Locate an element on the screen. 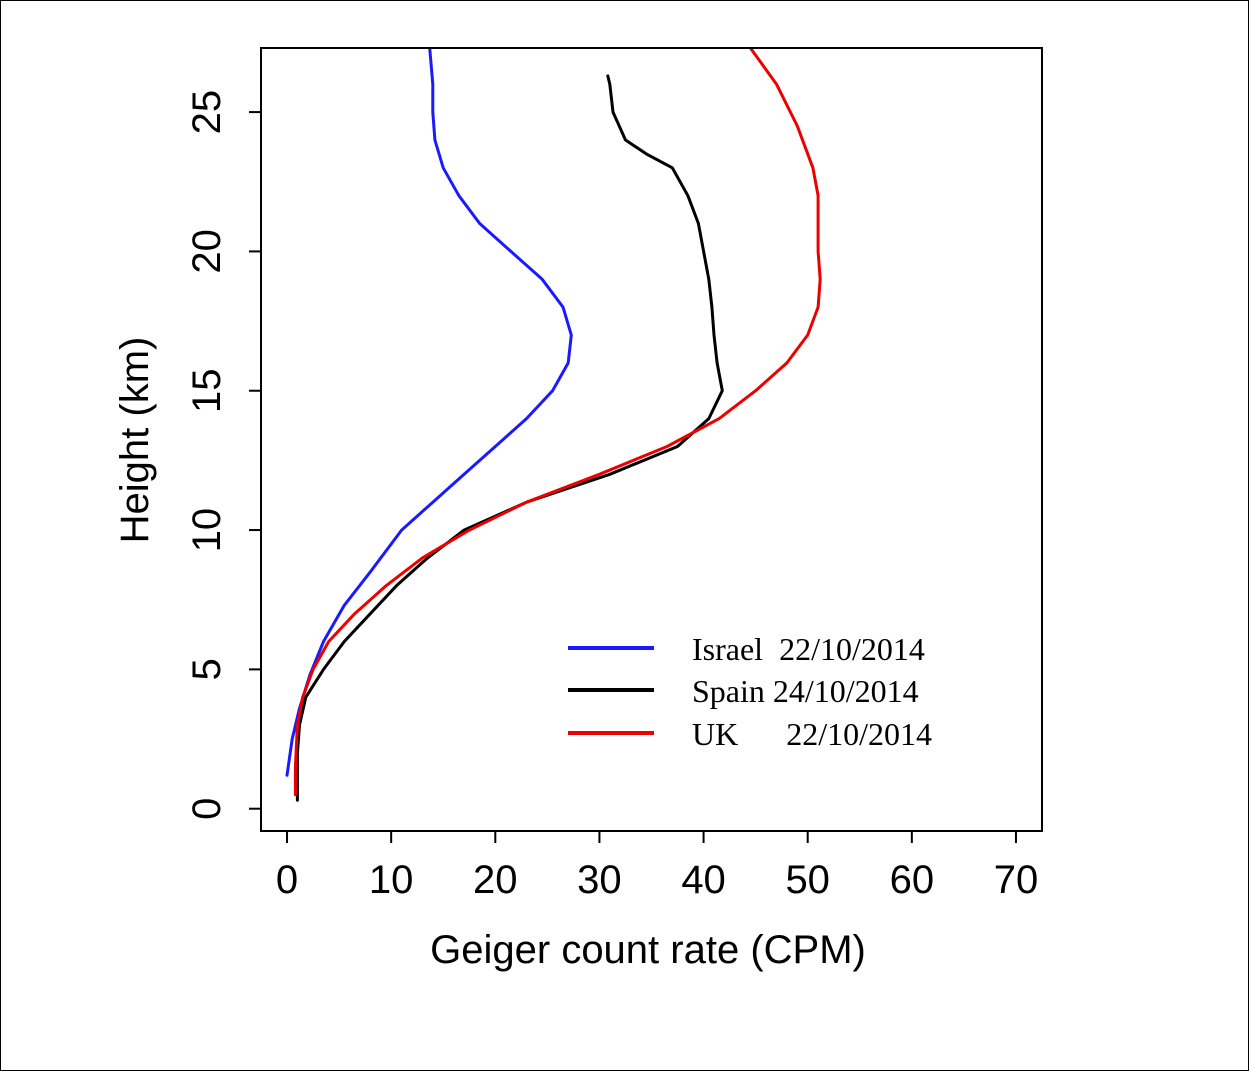 Image resolution: width=1249 pixels, height=1071 pixels. x-axis-title: Geiger count rate (CPM) is located at coordinates (648, 950).